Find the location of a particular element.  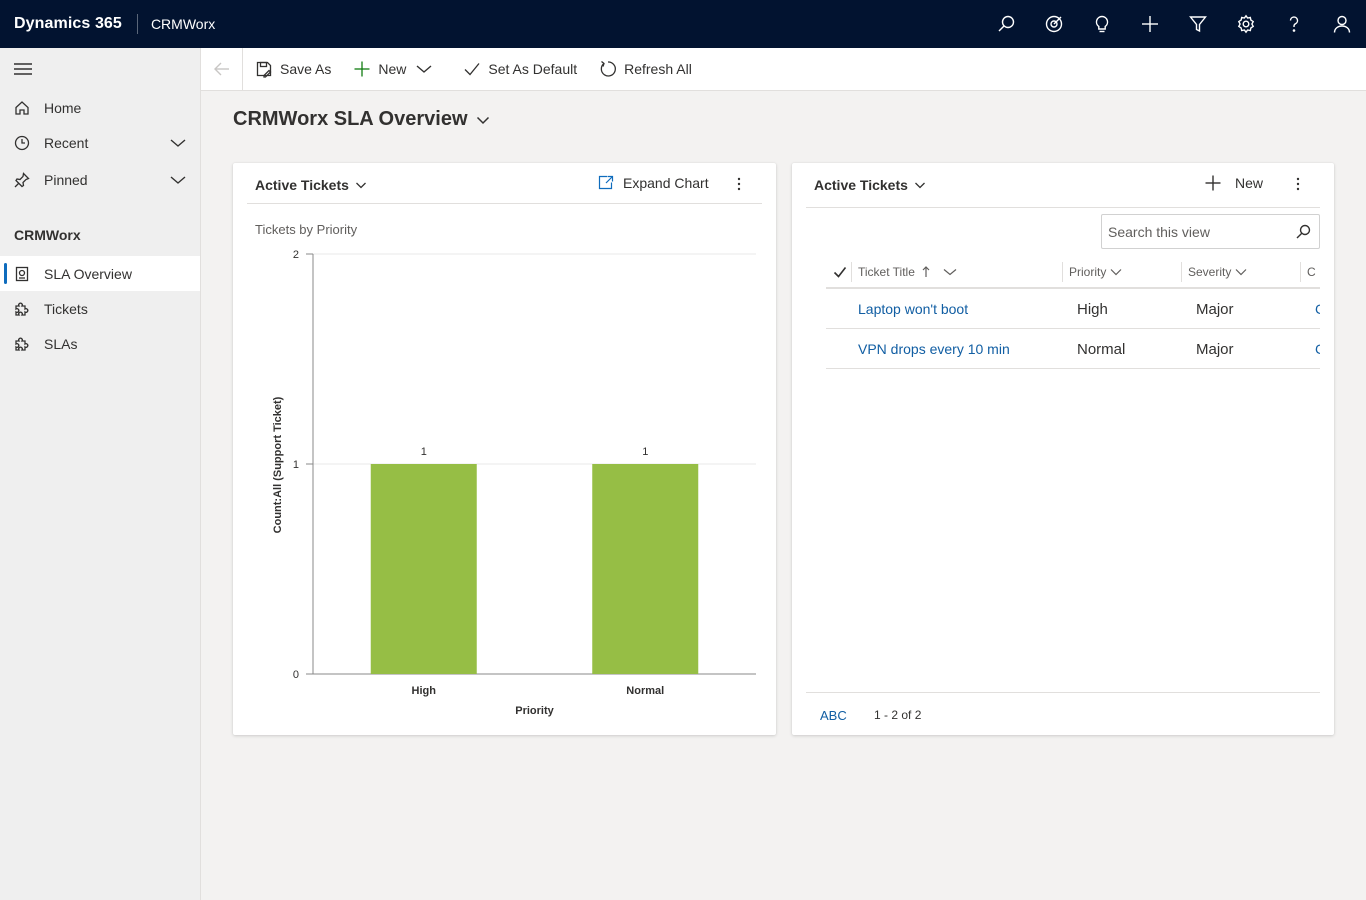

sidebar-item-pinned: Pinned is located at coordinates (100, 179).